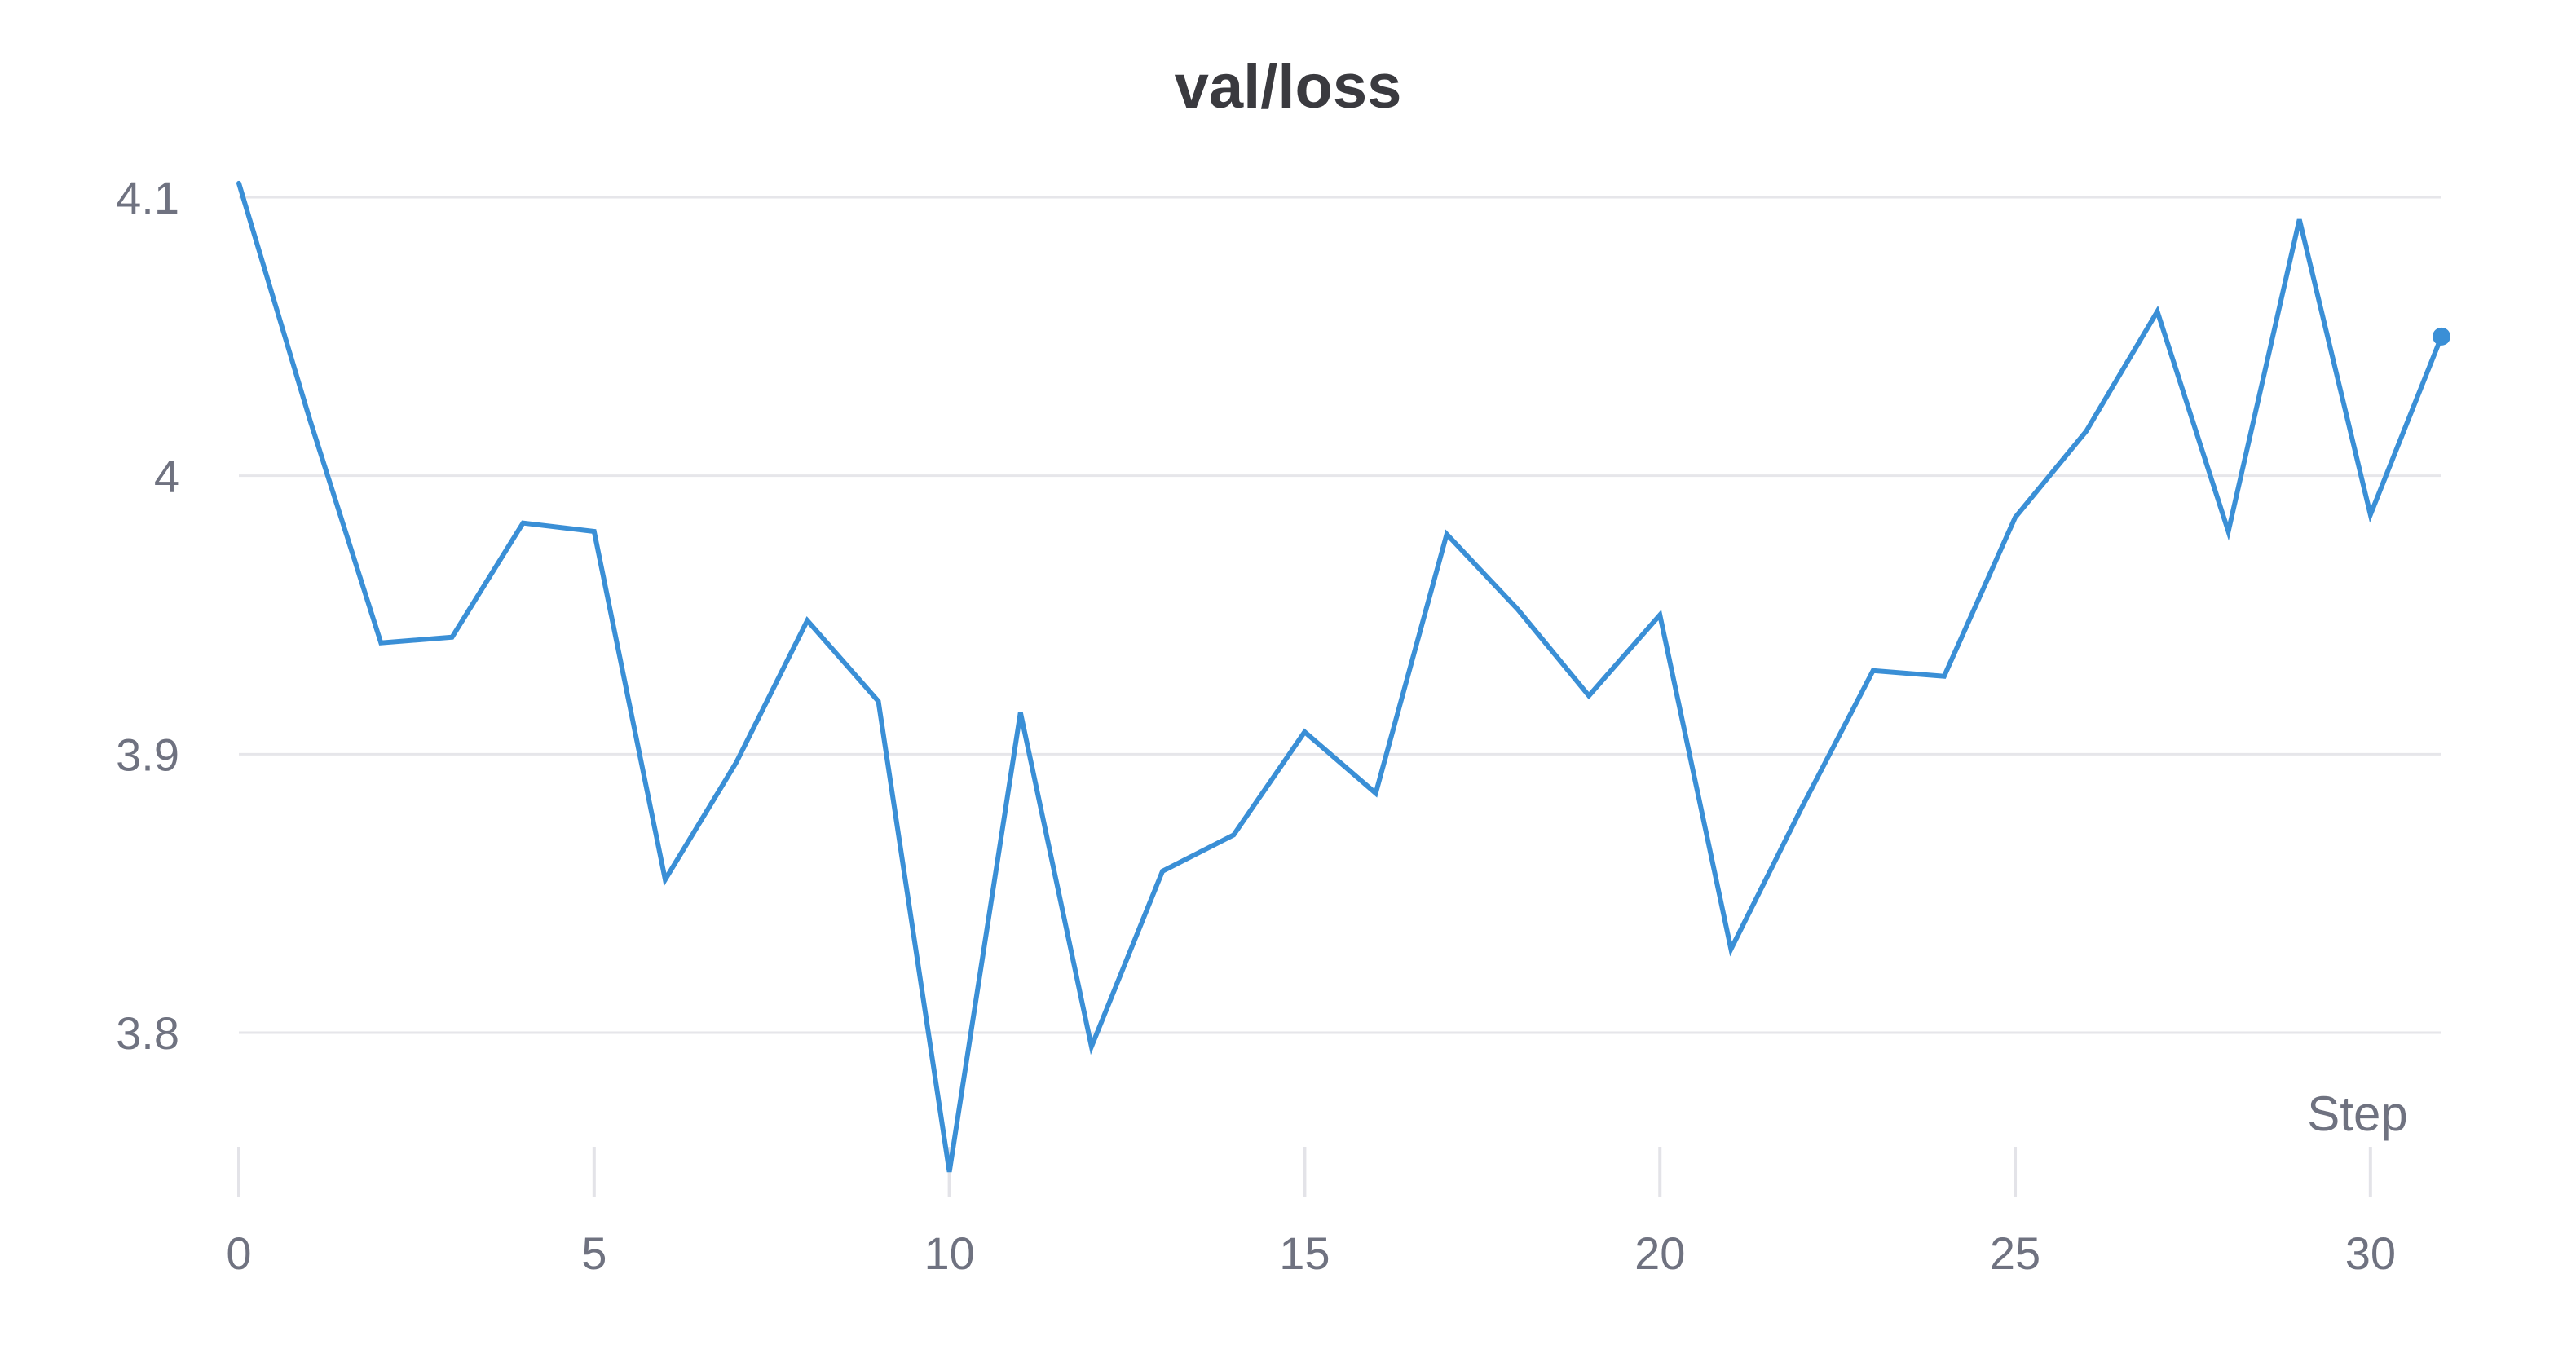 This screenshot has height=1353, width=2576. Describe the element at coordinates (238, 1253) in the screenshot. I see `x-tick-label: 0` at that location.